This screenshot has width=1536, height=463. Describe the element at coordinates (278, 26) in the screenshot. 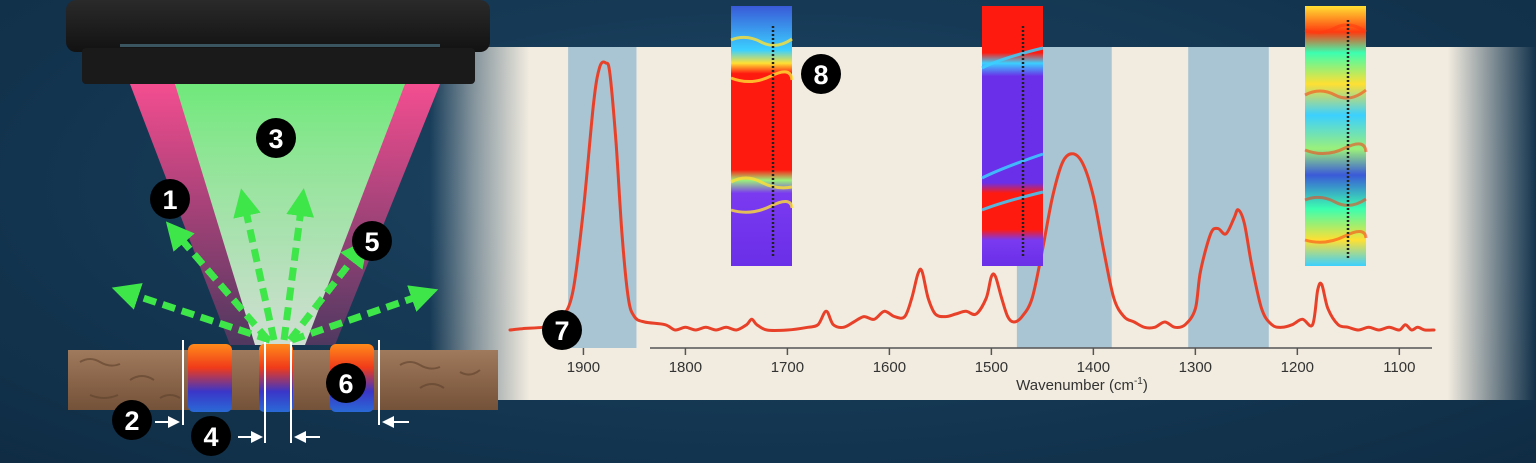

I see `objective-lens` at that location.